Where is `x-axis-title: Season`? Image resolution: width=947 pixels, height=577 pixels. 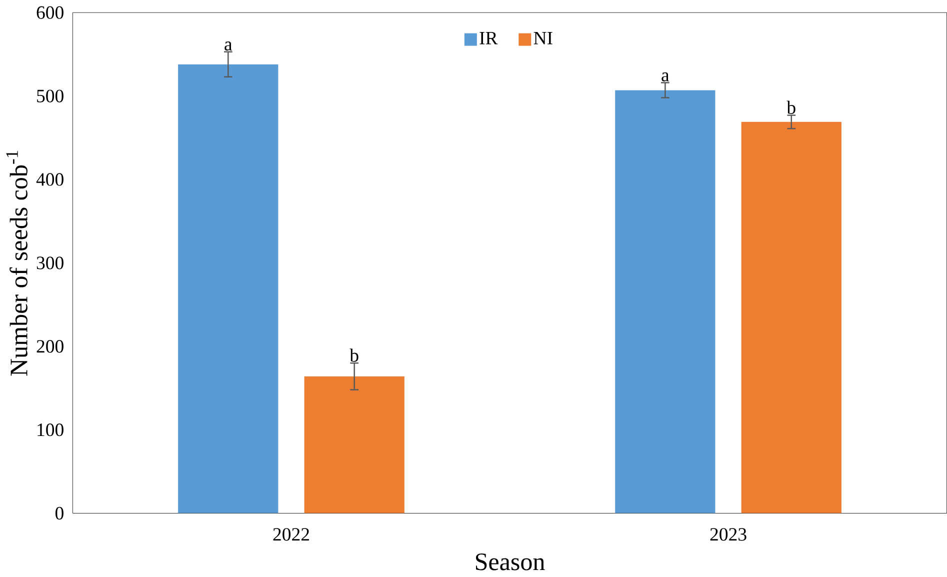
x-axis-title: Season is located at coordinates (510, 562).